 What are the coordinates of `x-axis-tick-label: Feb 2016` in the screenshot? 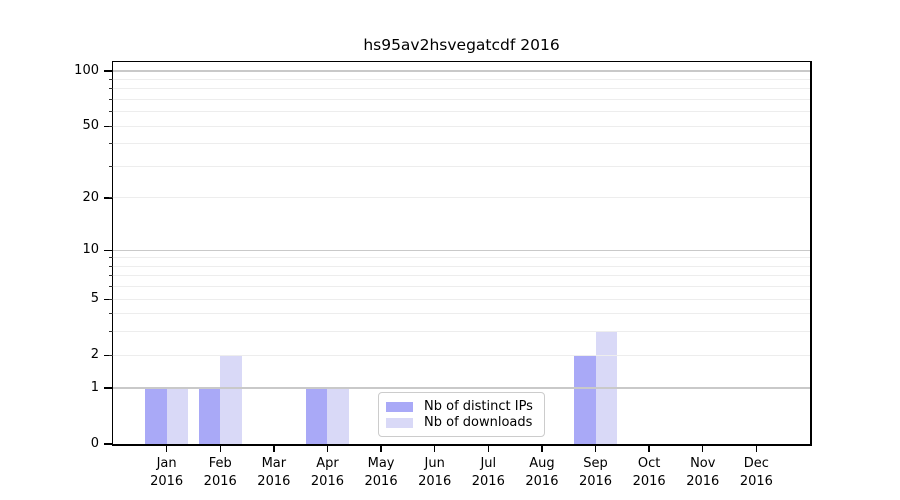 It's located at (220, 472).